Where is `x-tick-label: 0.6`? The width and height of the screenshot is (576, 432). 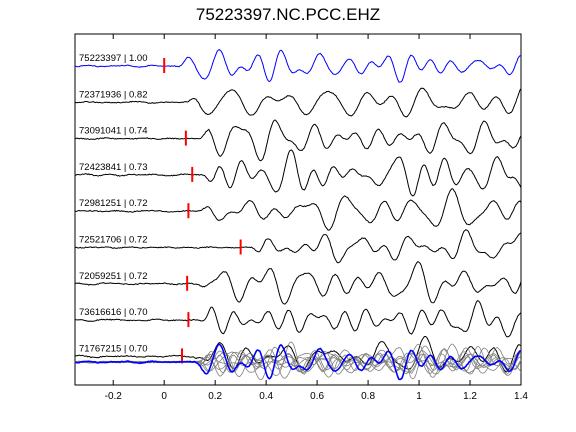
x-tick-label: 0.6 is located at coordinates (317, 396).